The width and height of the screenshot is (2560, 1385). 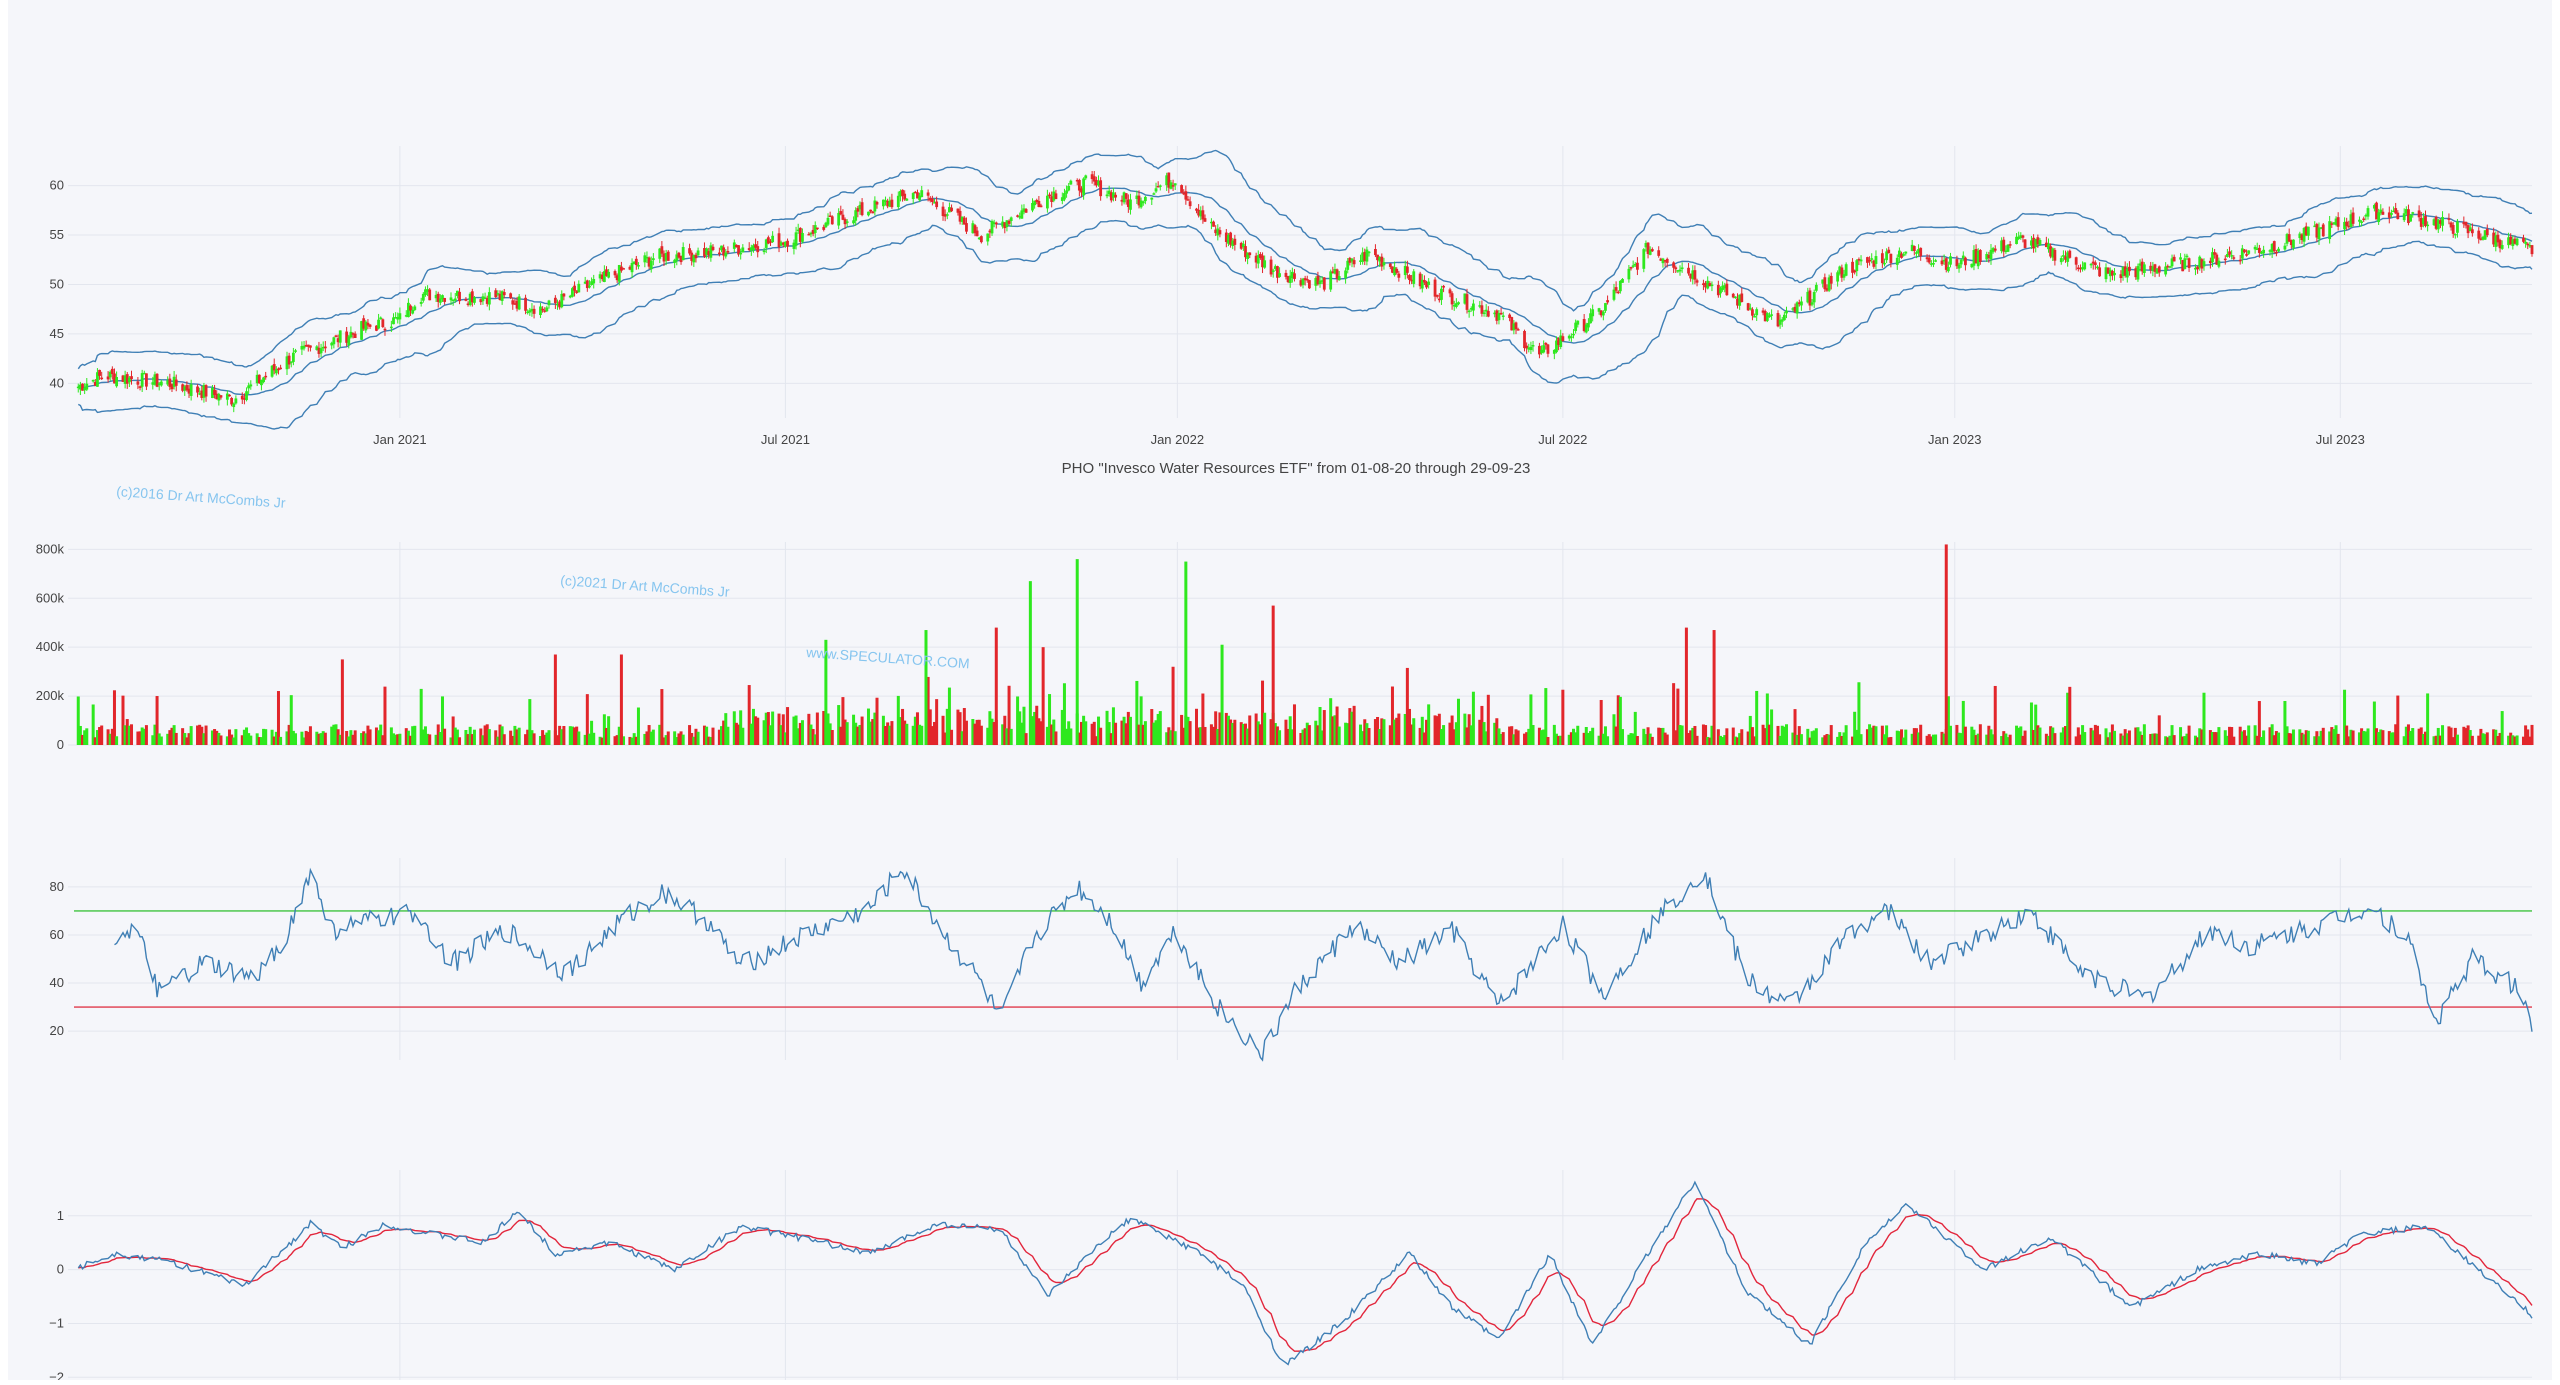 I want to click on y-tick-label: 1, so click(x=60, y=1215).